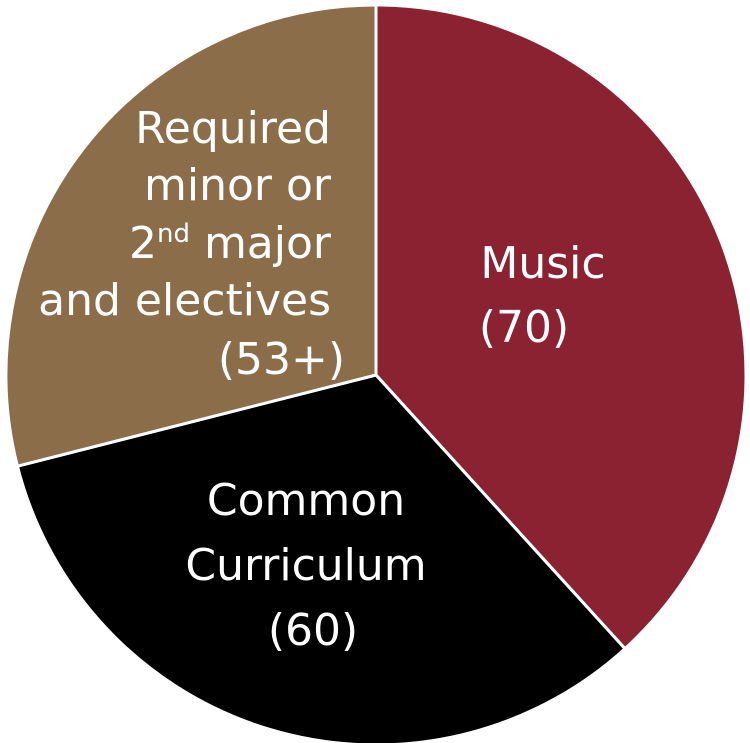 This screenshot has height=743, width=750. What do you see at coordinates (173, 234) in the screenshot?
I see `slice-label-required-line3-sup: nd` at bounding box center [173, 234].